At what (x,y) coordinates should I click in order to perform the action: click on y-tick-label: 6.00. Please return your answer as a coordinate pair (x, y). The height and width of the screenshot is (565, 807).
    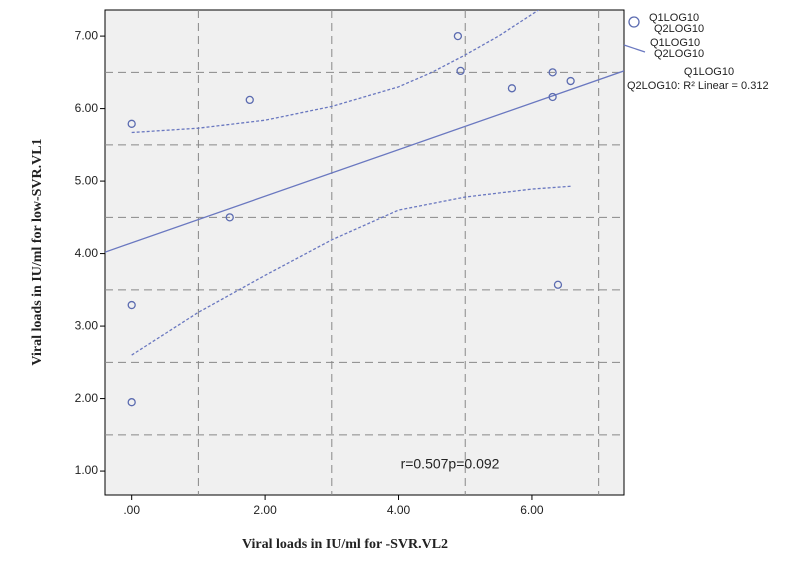
    Looking at the image, I should click on (87, 108).